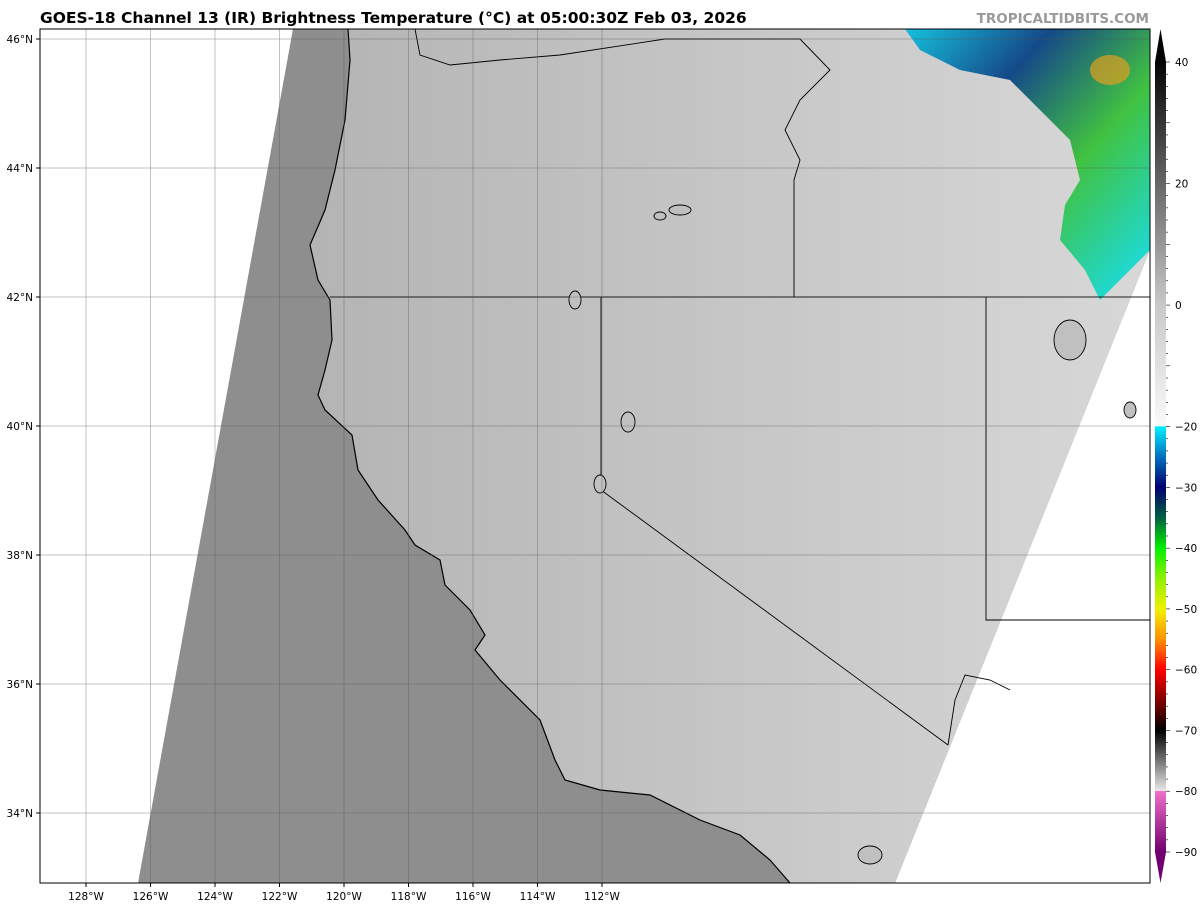  What do you see at coordinates (1160, 867) in the screenshot?
I see `colorbar-min-arrow` at bounding box center [1160, 867].